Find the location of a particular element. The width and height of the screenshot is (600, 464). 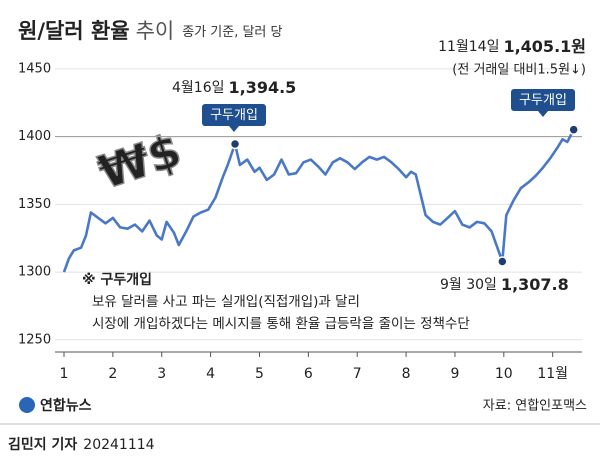

note-line: 시장에 개입하겠다는 메시지를 통해 환율 급등락을 줄이는 정책수단 is located at coordinates (281, 324).